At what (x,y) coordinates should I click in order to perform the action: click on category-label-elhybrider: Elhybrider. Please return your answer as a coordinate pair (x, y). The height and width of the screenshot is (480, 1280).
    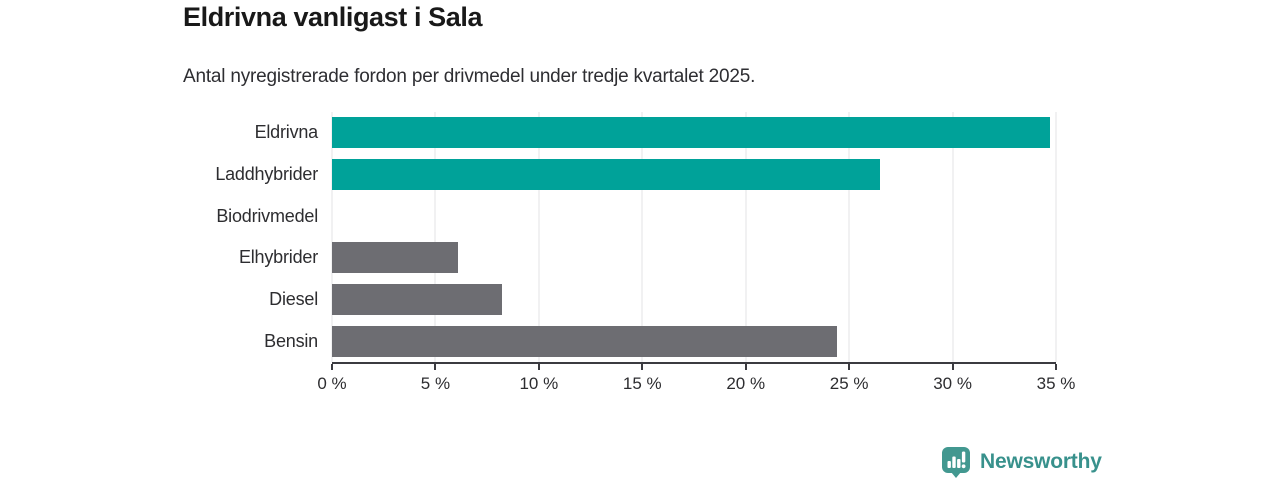
    Looking at the image, I should click on (278, 257).